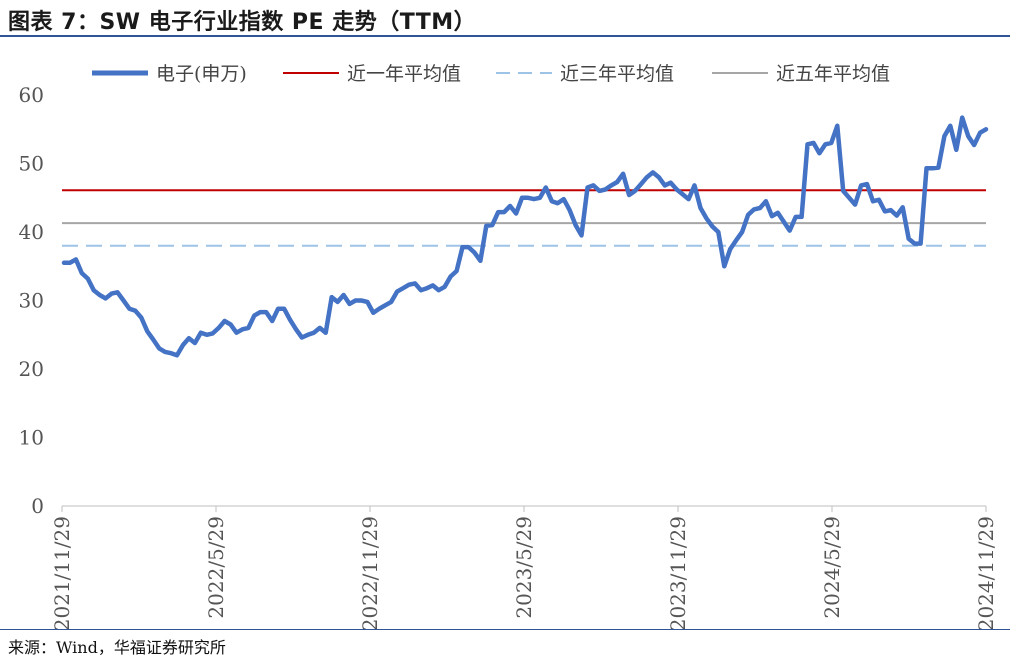 The width and height of the screenshot is (1010, 669). Describe the element at coordinates (986, 573) in the screenshot. I see `x-tick-label: 2024/11/29` at that location.